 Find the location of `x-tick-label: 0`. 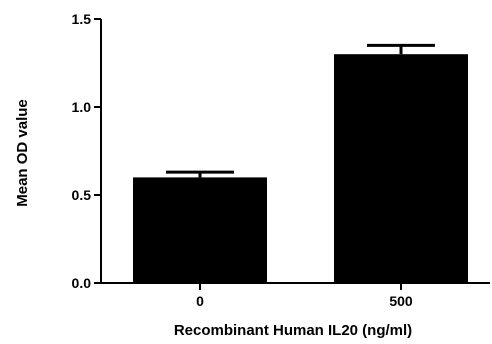

x-tick-label: 0 is located at coordinates (200, 301).